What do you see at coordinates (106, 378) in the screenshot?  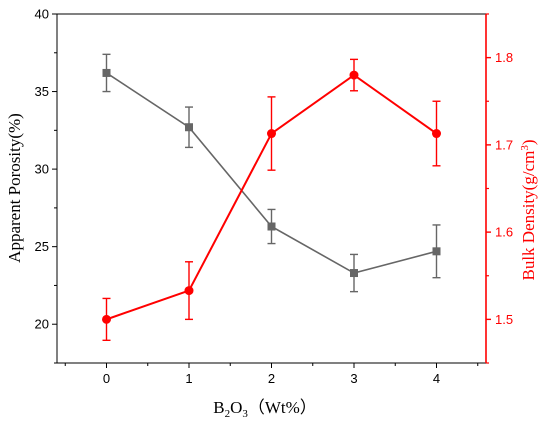 I see `x-tick-label: 0` at bounding box center [106, 378].